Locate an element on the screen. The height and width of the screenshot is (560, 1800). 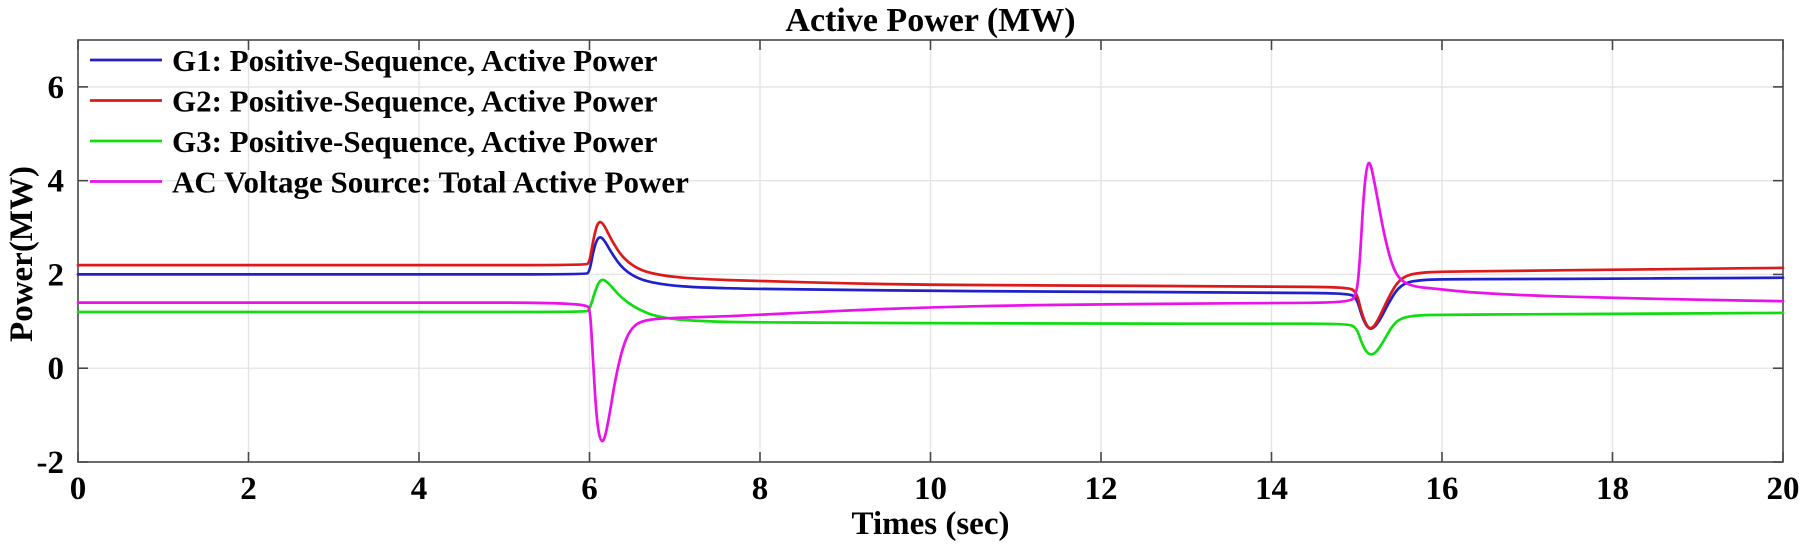
legend-entry-label-g2: G2: Positive-Sequence, Active Power is located at coordinates (415, 101).